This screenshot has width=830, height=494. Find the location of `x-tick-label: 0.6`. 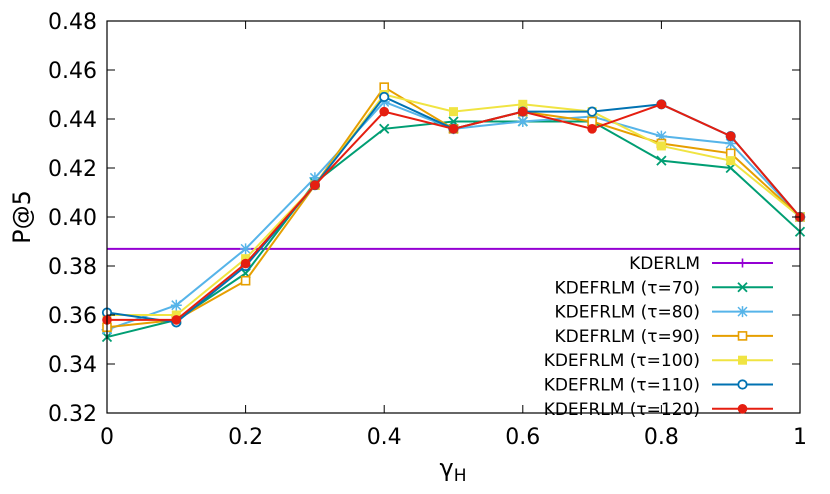

x-tick-label: 0.6 is located at coordinates (522, 437).